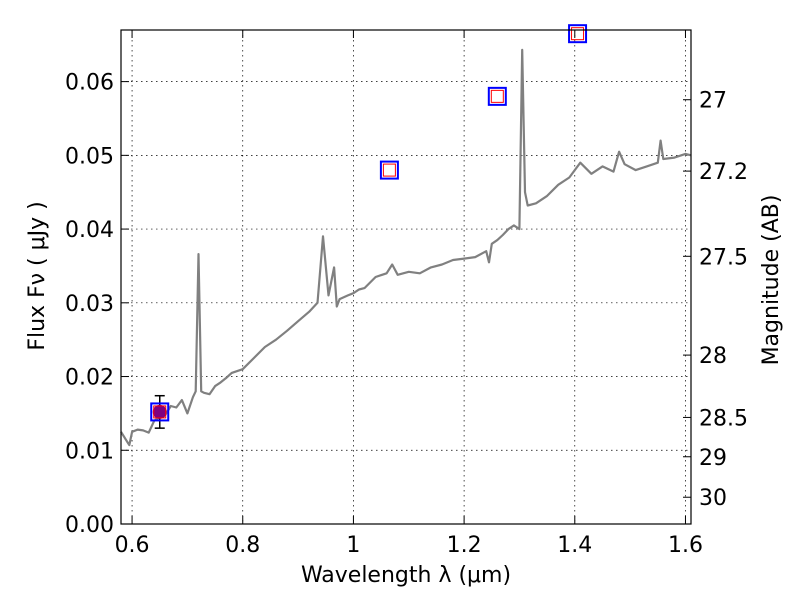 The width and height of the screenshot is (800, 600). What do you see at coordinates (37, 275) in the screenshot?
I see `y-axis-label: Flux Fν ( μJy )` at bounding box center [37, 275].